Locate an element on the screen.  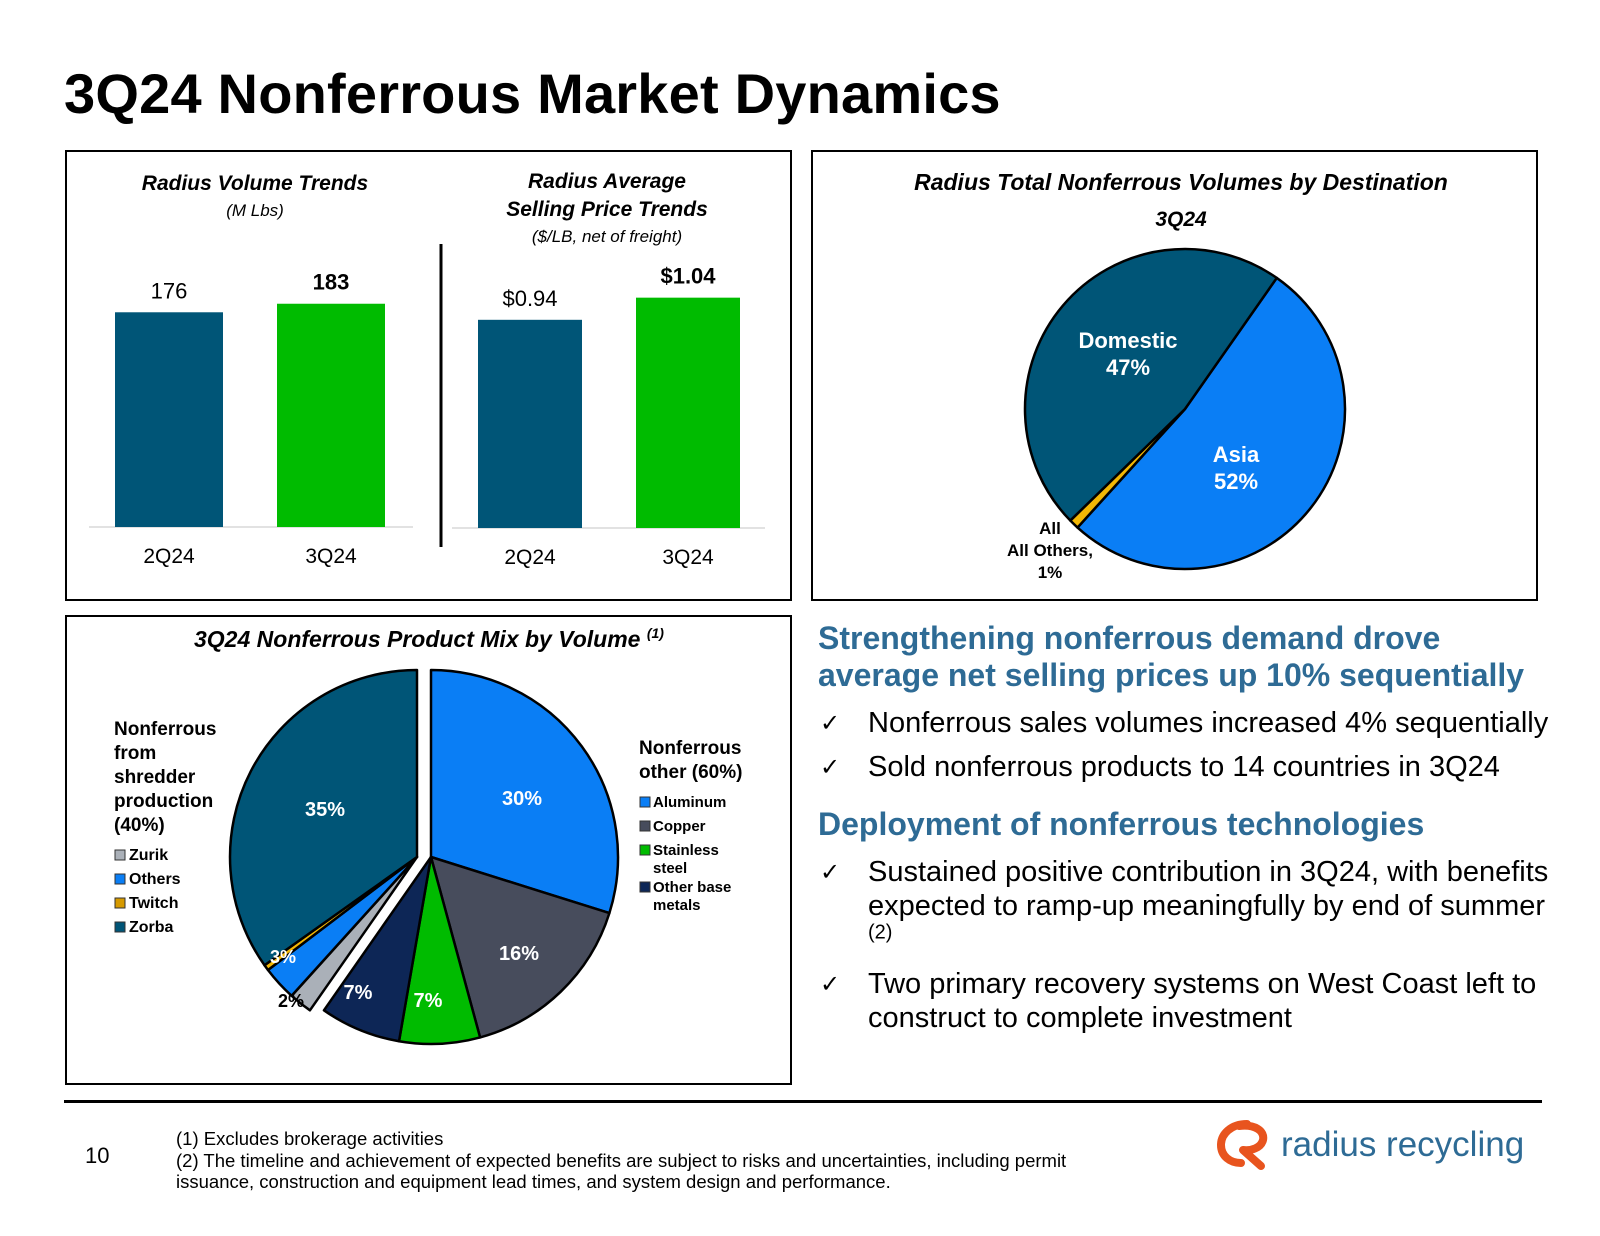
footer-divider is located at coordinates (803, 1101).